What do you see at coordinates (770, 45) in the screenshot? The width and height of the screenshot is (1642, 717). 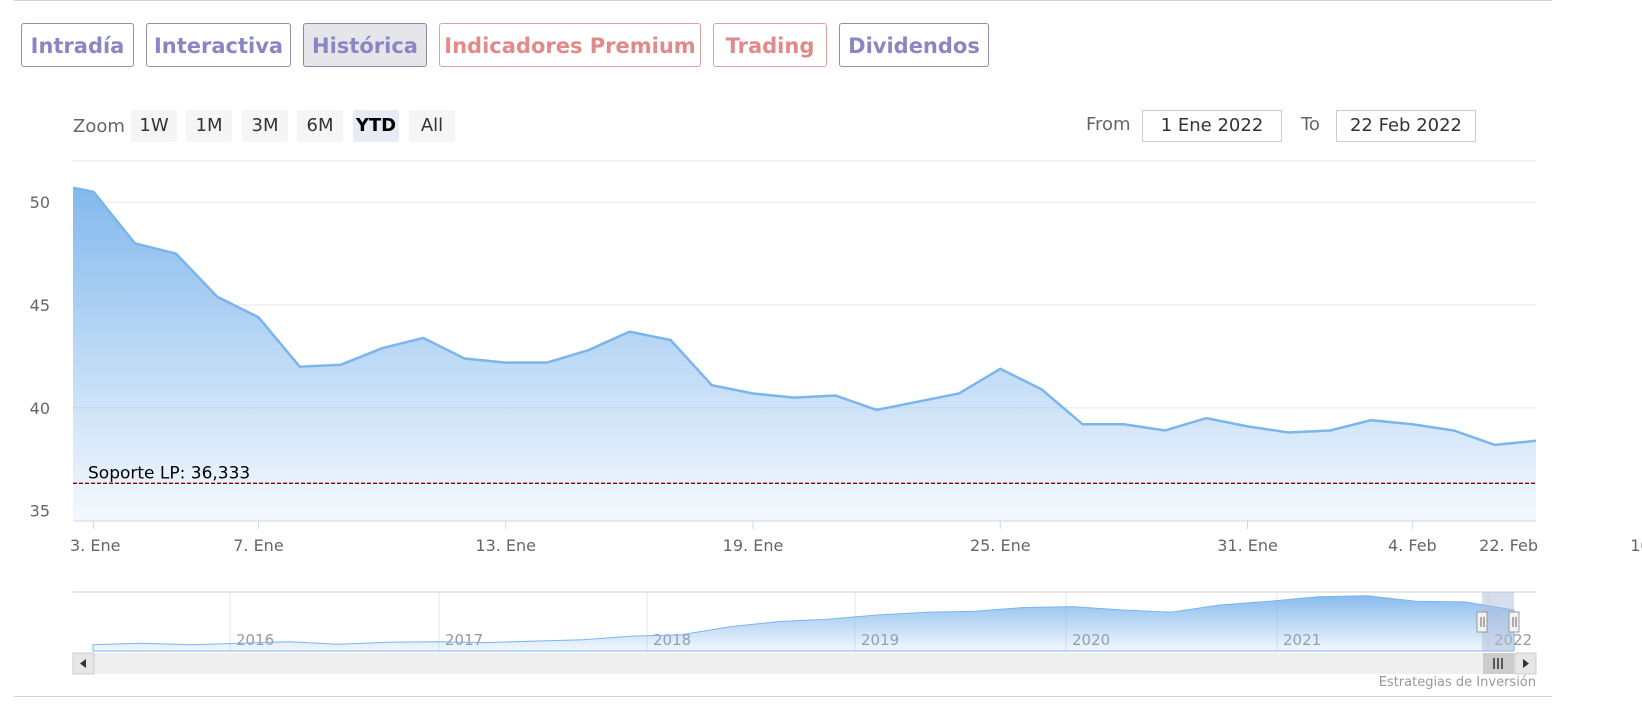 I see `tab-trading: Trading` at bounding box center [770, 45].